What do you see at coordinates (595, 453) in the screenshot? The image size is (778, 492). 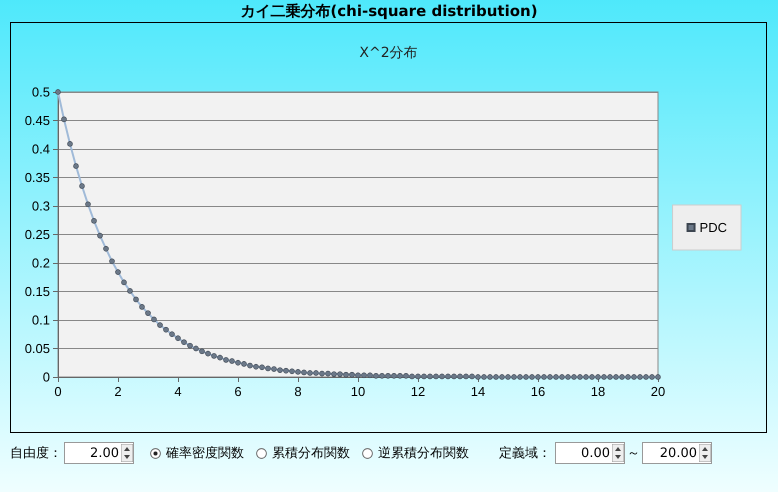 I see `text: 0.00` at bounding box center [595, 453].